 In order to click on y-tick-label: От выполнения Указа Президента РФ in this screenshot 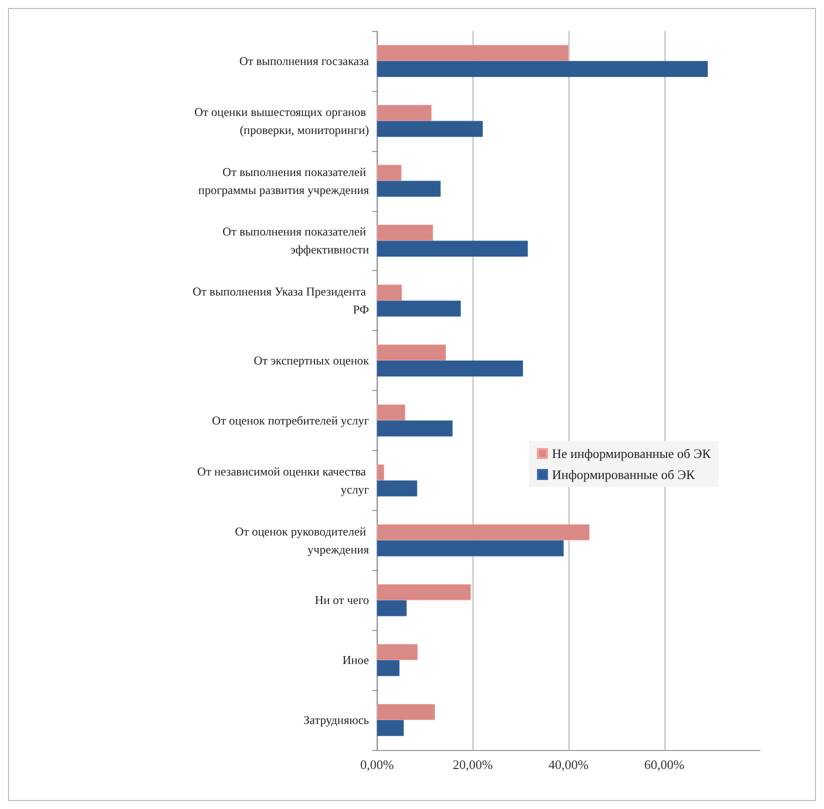, I will do `click(280, 300)`.